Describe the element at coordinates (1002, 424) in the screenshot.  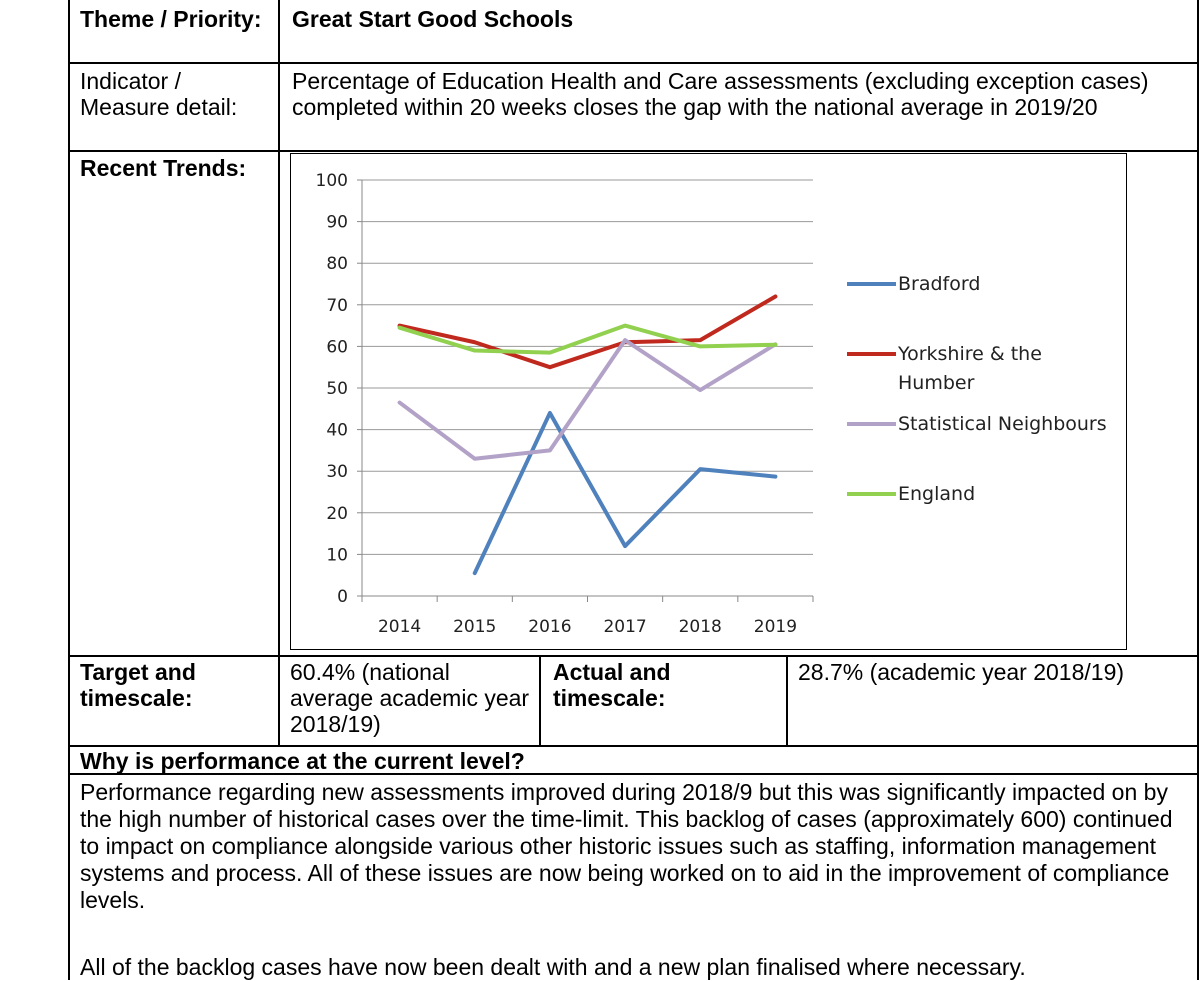
I see `legend-label-statistical-neighbours: Statistical Neighbours` at that location.